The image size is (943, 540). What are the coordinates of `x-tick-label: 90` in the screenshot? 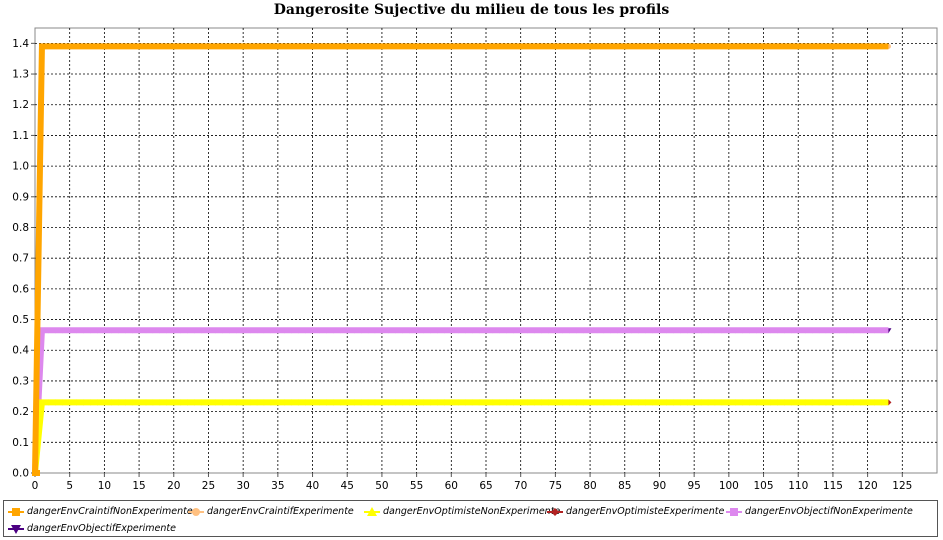 It's located at (659, 486).